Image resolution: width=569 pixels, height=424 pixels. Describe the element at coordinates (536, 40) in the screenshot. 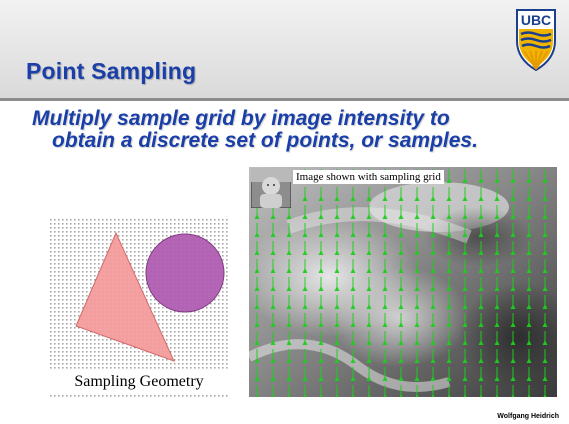

I see `ubc-crest-icon: UBC` at that location.